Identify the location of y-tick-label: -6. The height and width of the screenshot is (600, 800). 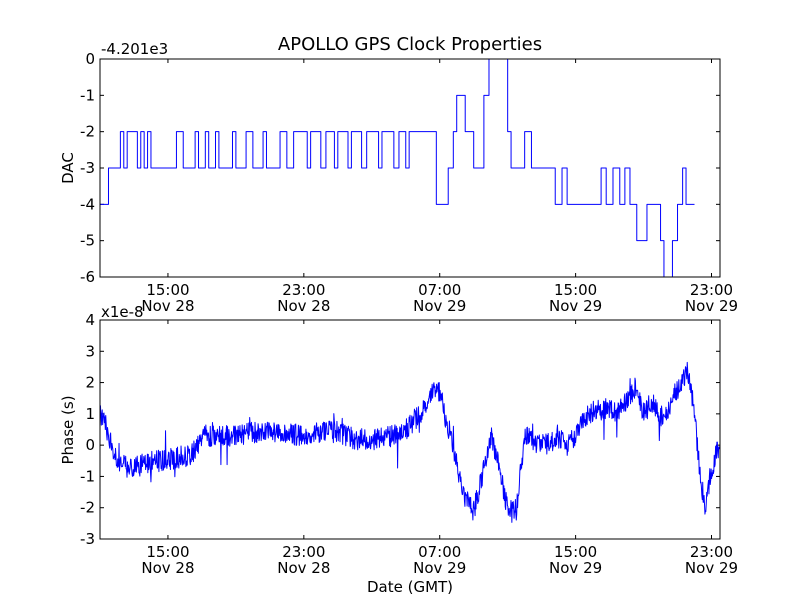
(87, 277).